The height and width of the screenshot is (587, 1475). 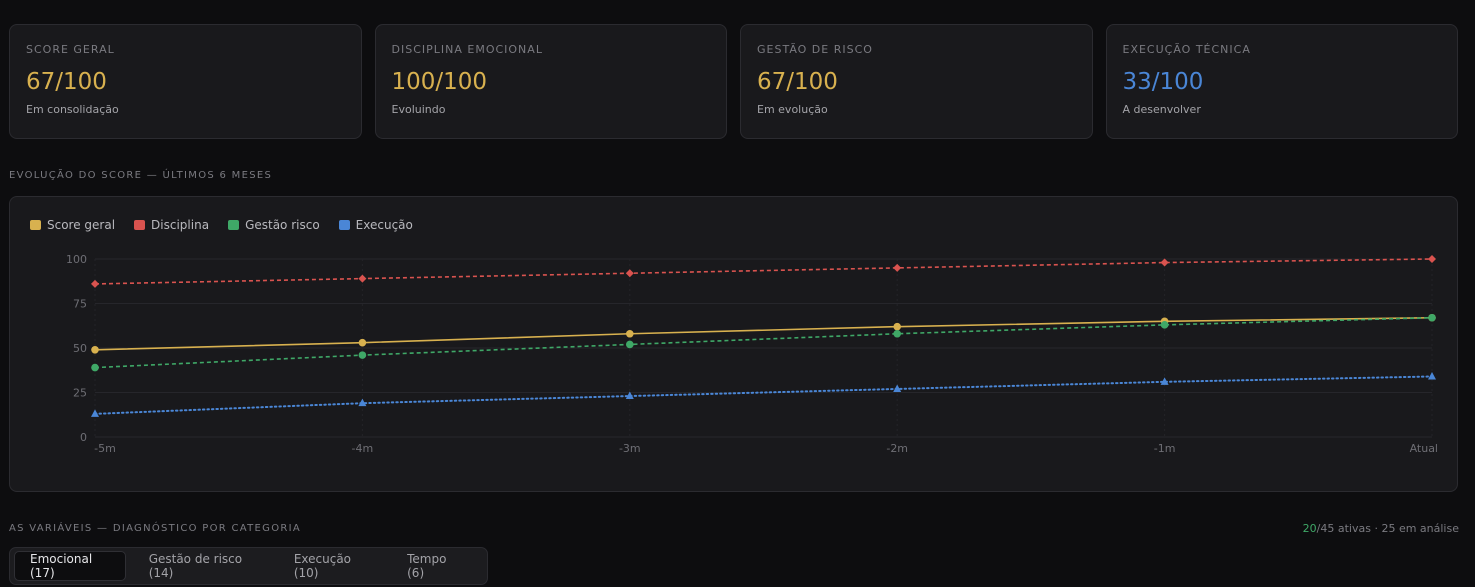 What do you see at coordinates (1387, 528) in the screenshot?
I see `active-count-rest: /45 ativas · 25 em análise` at bounding box center [1387, 528].